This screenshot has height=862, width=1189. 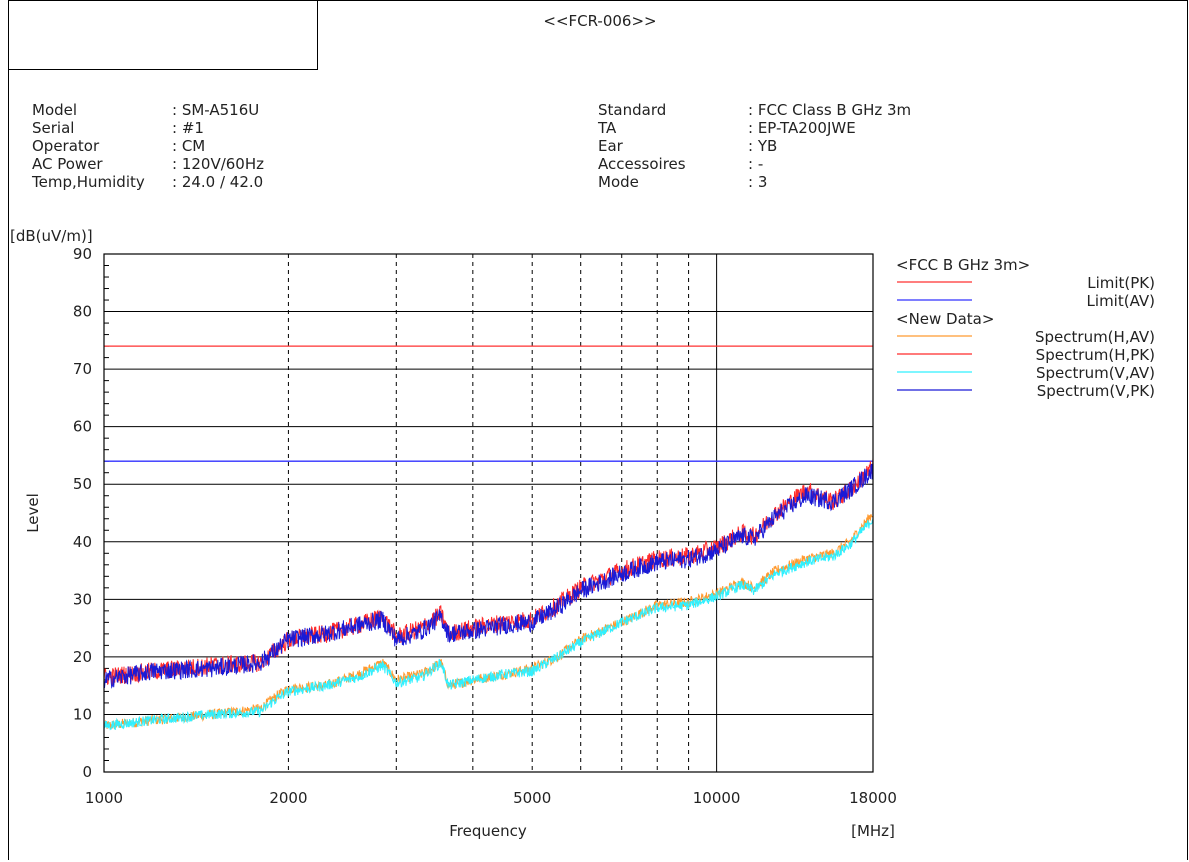 I want to click on info_right-label: Ear, so click(x=610, y=146).